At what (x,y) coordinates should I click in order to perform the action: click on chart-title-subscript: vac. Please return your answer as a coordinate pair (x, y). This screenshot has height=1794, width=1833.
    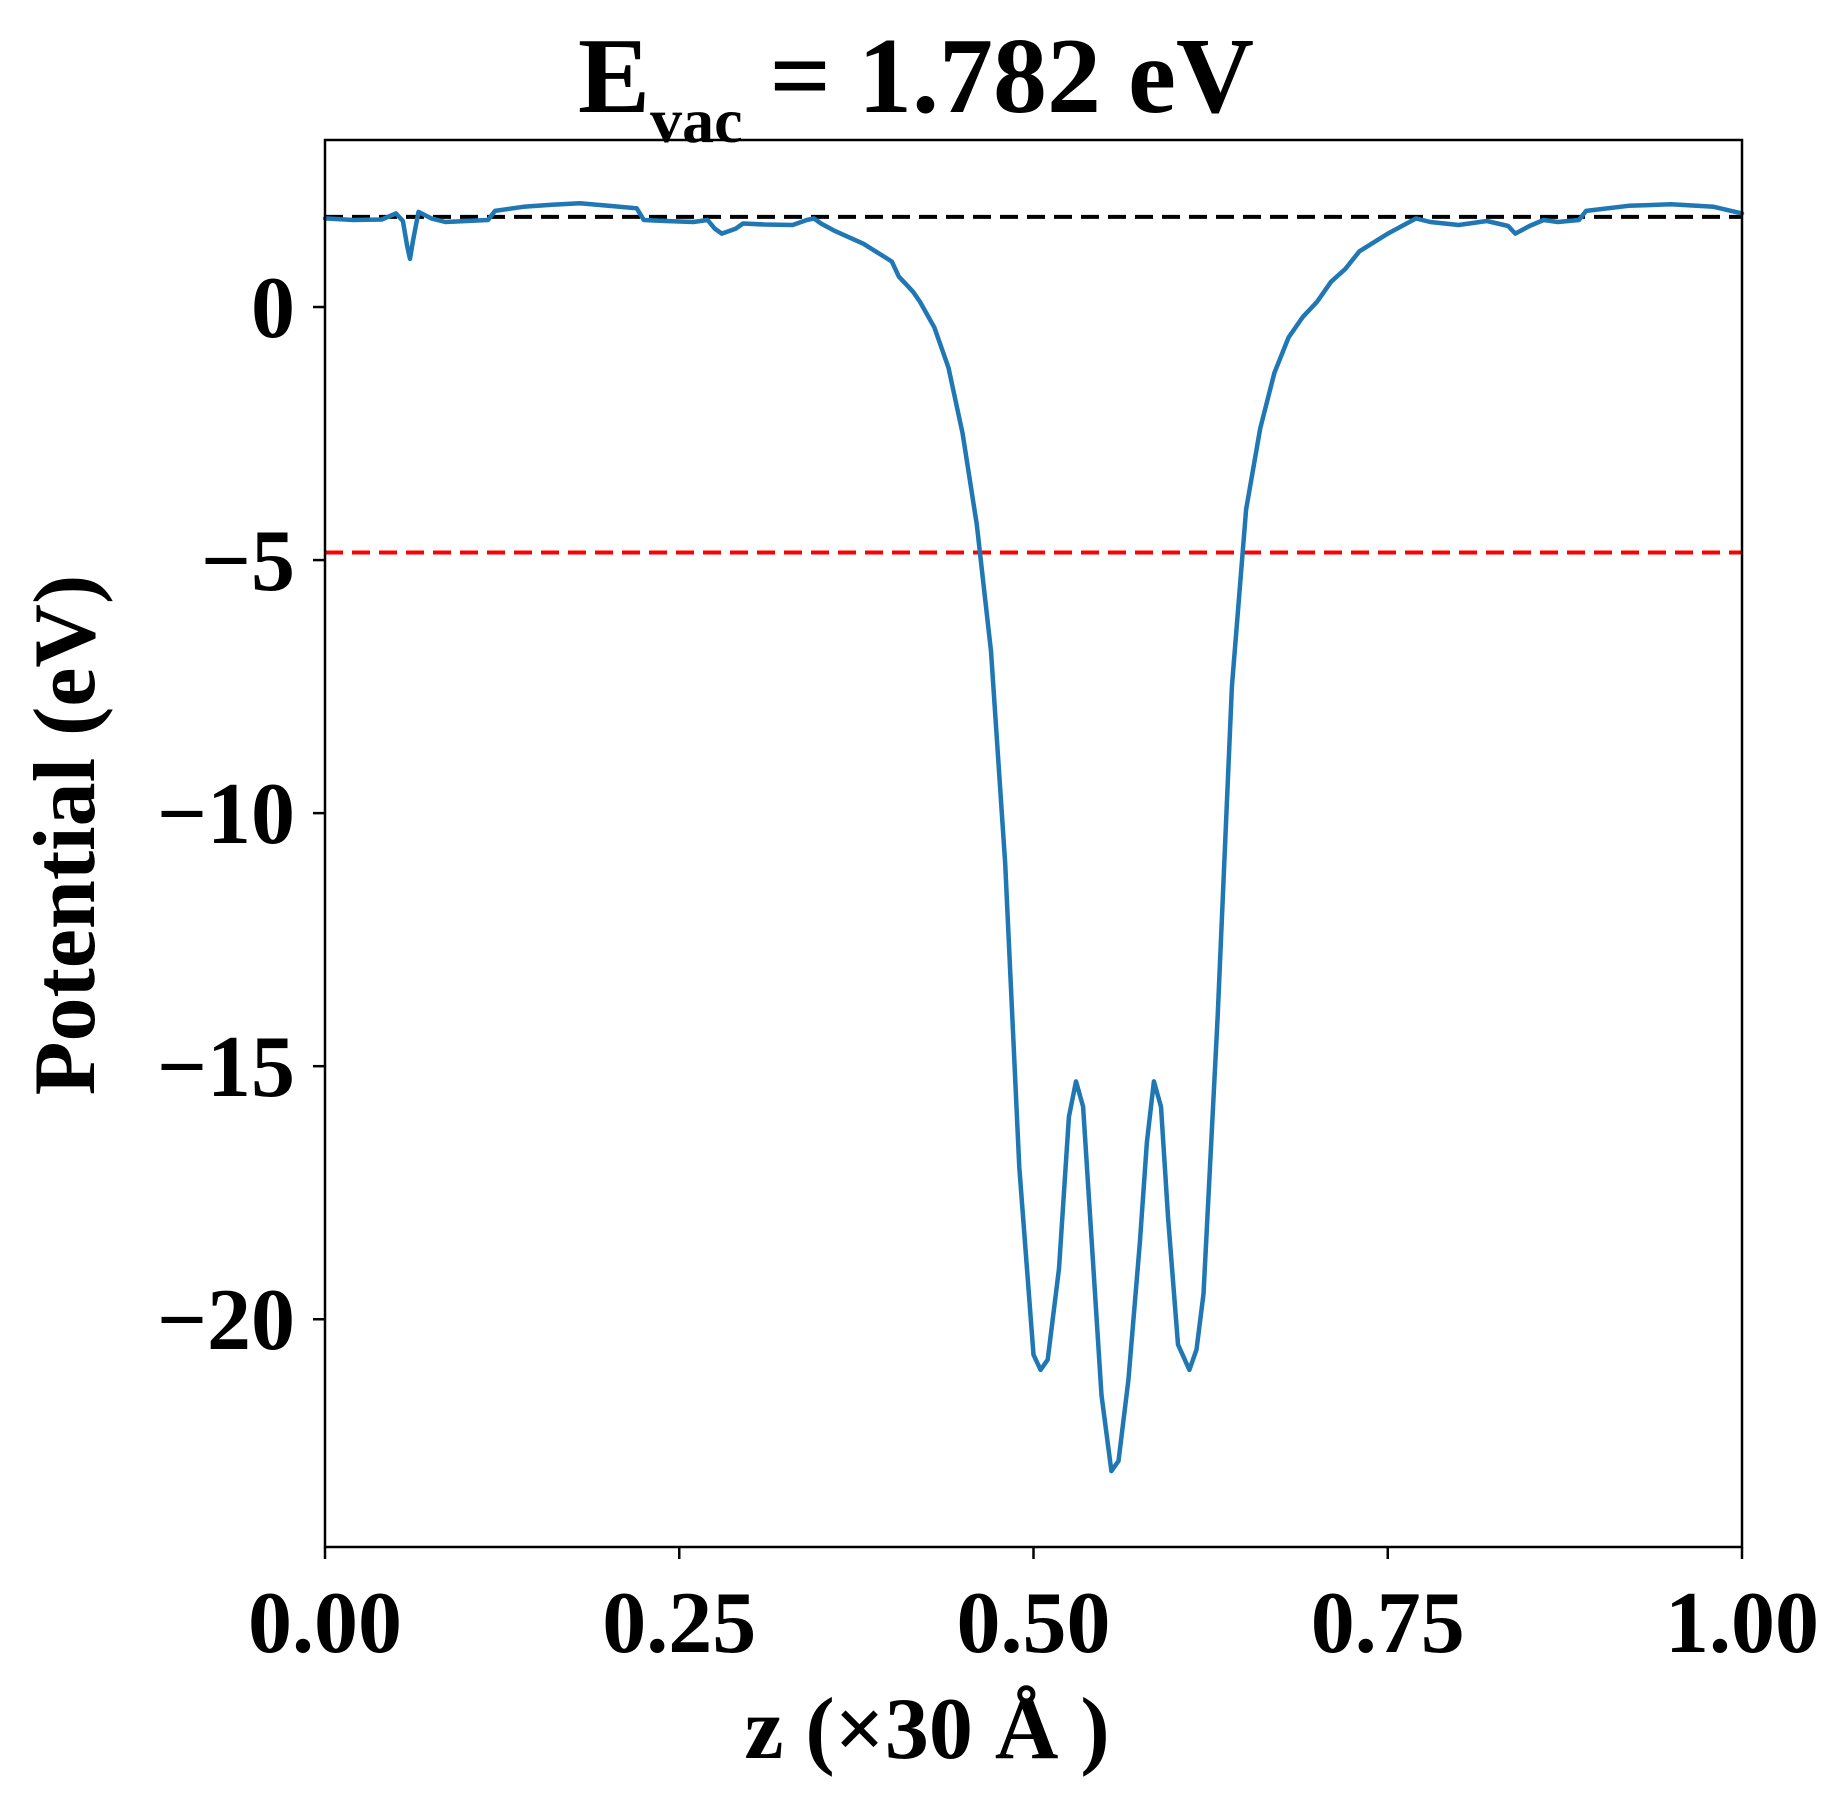
    Looking at the image, I should click on (696, 120).